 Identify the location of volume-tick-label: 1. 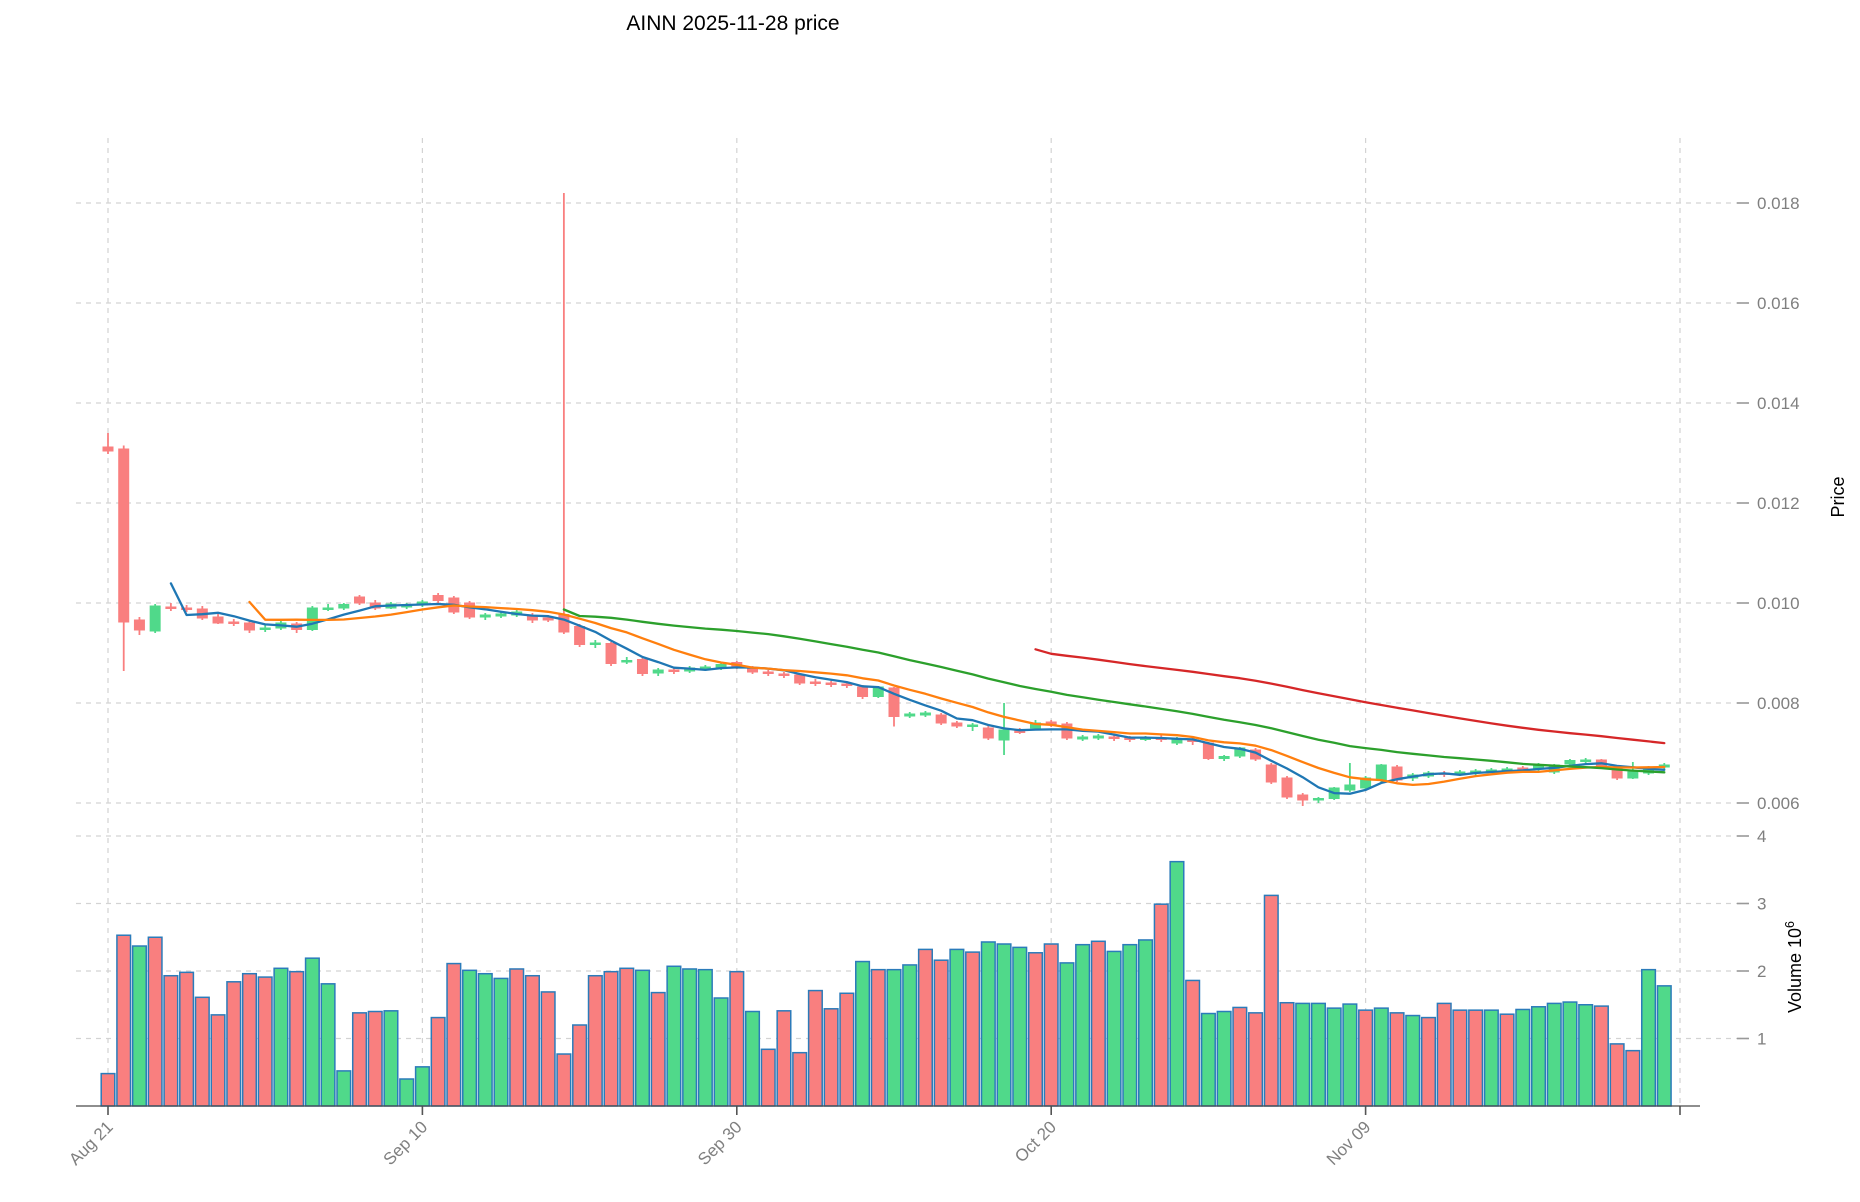
(1761, 1039).